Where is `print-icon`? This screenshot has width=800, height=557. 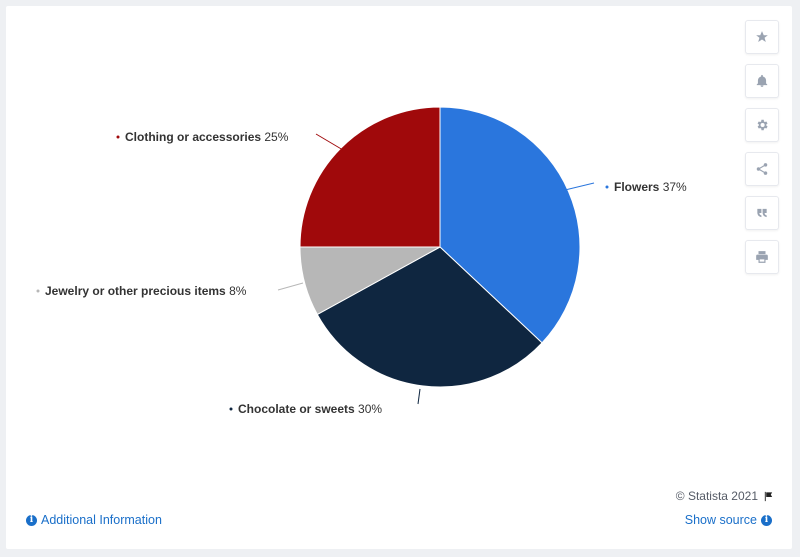 print-icon is located at coordinates (762, 257).